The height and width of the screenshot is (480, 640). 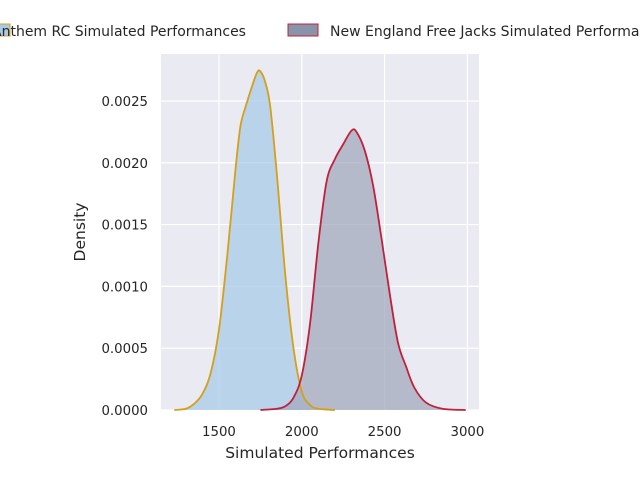 I want to click on x-tick-label: 2000, so click(x=302, y=432).